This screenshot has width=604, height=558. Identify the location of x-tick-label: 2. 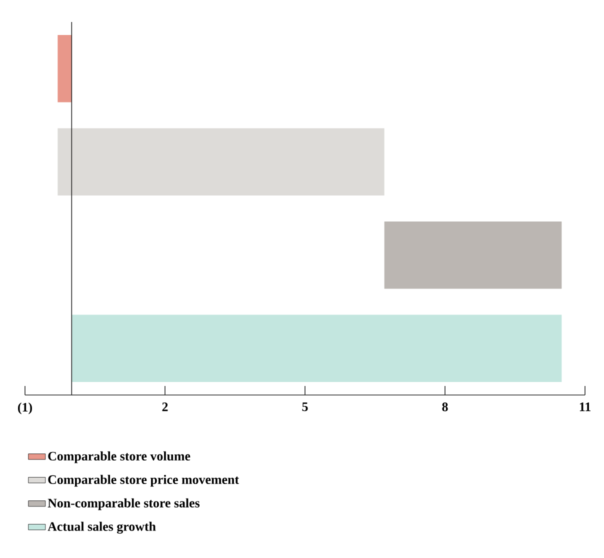
(165, 407).